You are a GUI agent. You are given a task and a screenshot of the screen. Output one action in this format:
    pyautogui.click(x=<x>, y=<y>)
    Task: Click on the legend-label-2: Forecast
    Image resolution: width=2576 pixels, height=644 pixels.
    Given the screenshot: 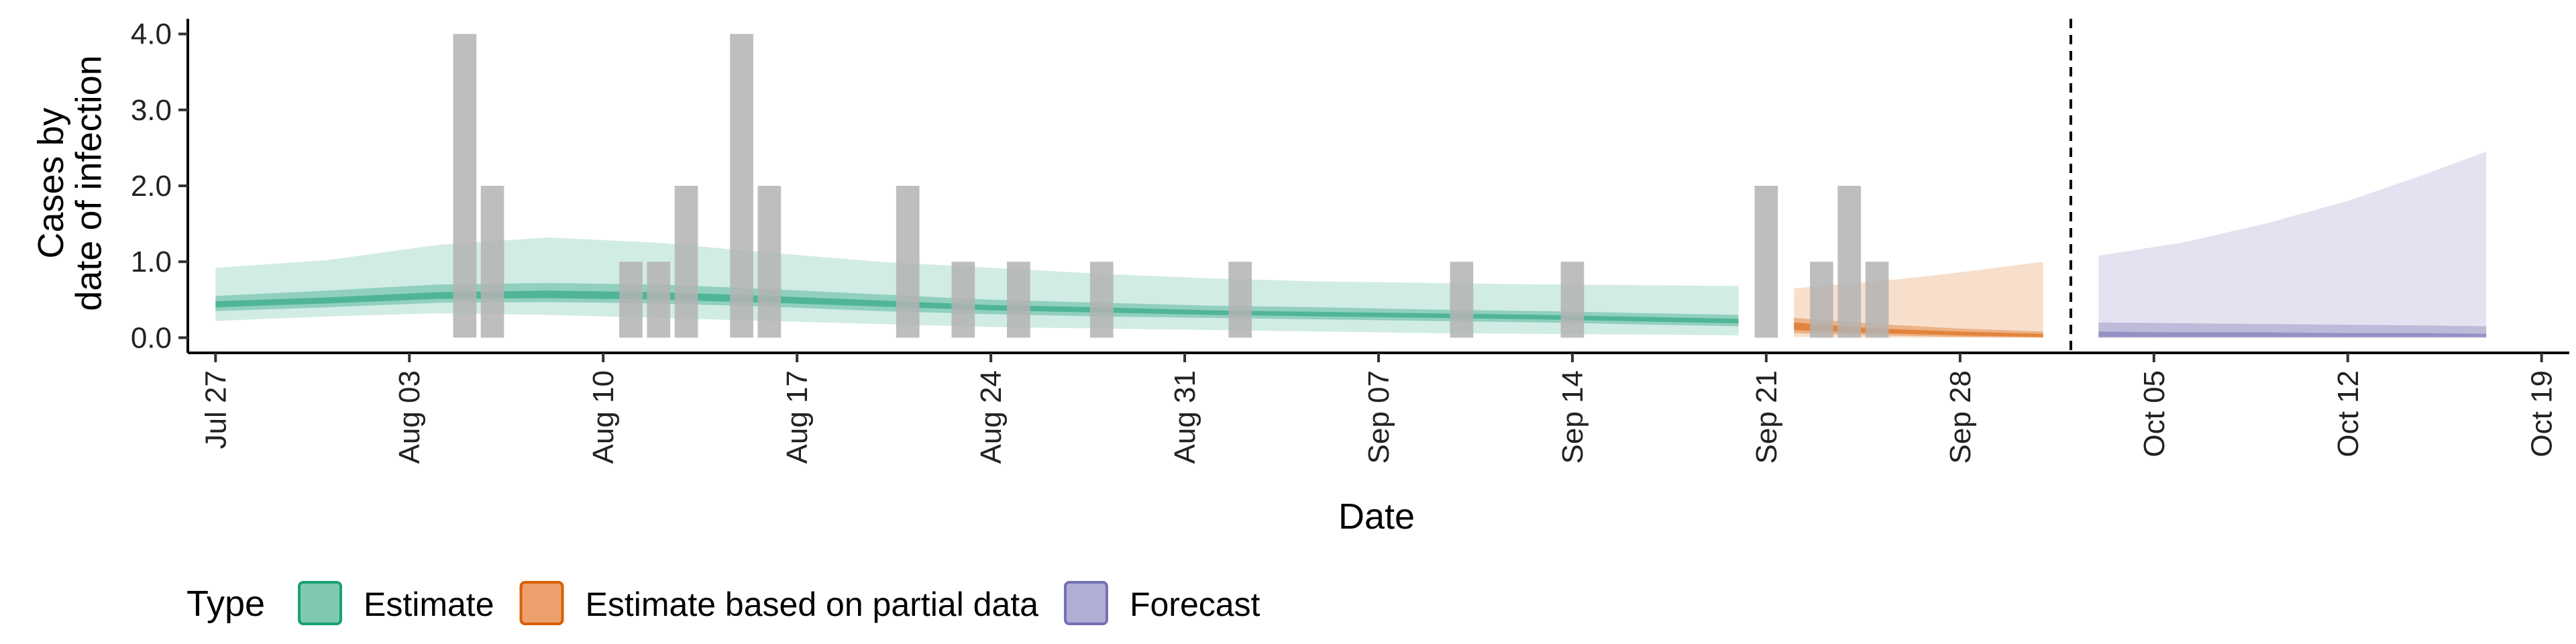 What is the action you would take?
    pyautogui.click(x=1195, y=604)
    